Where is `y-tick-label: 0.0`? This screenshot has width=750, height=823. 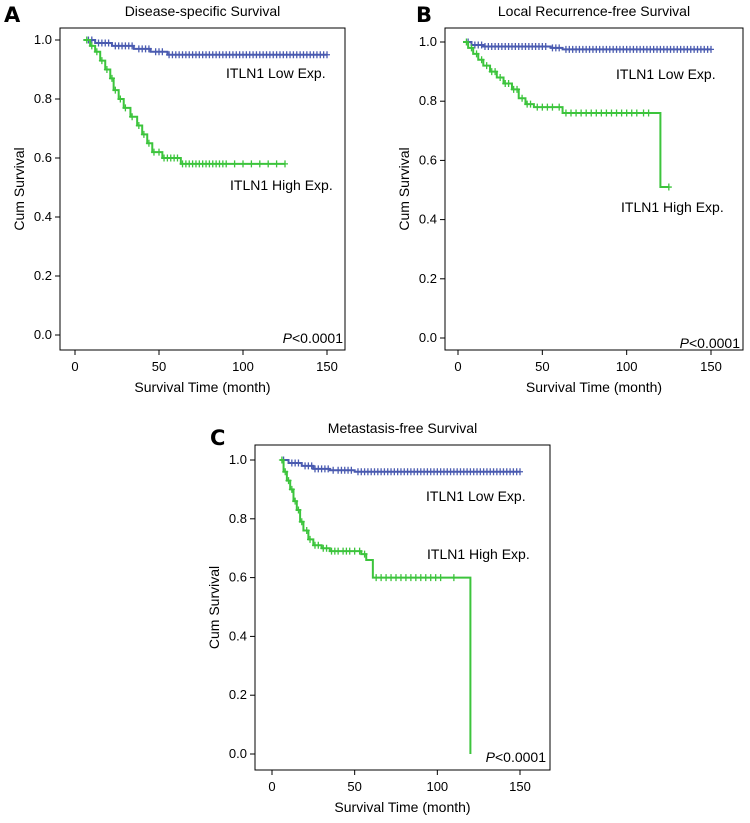
y-tick-label: 0.0 is located at coordinates (238, 753).